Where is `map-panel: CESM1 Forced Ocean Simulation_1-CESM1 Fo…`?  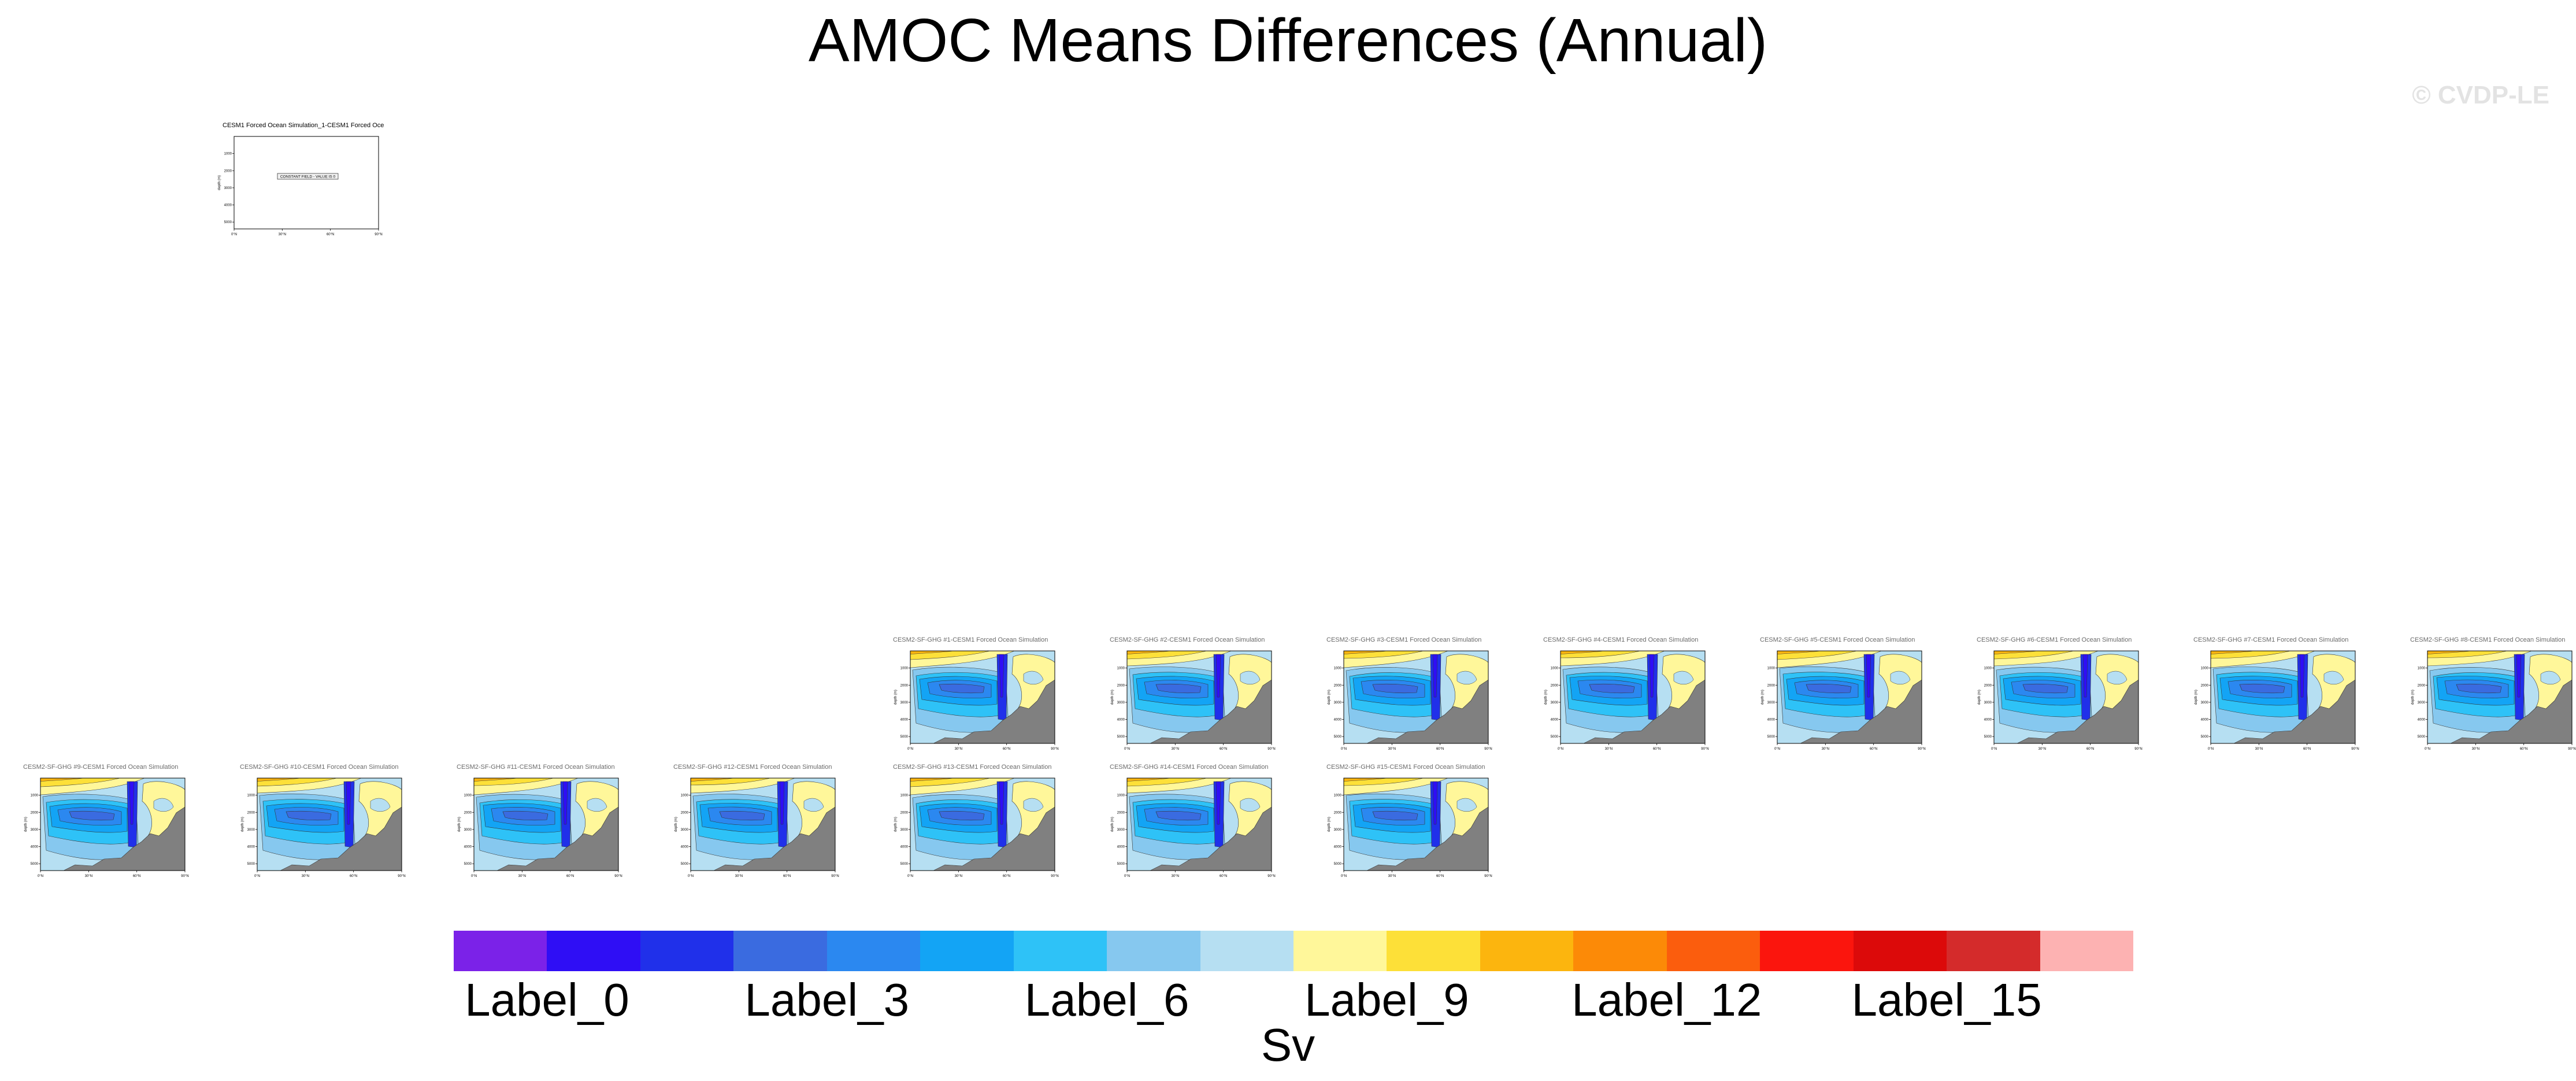 map-panel: CESM1 Forced Ocean Simulation_1-CESM1 Fo… is located at coordinates (300, 179).